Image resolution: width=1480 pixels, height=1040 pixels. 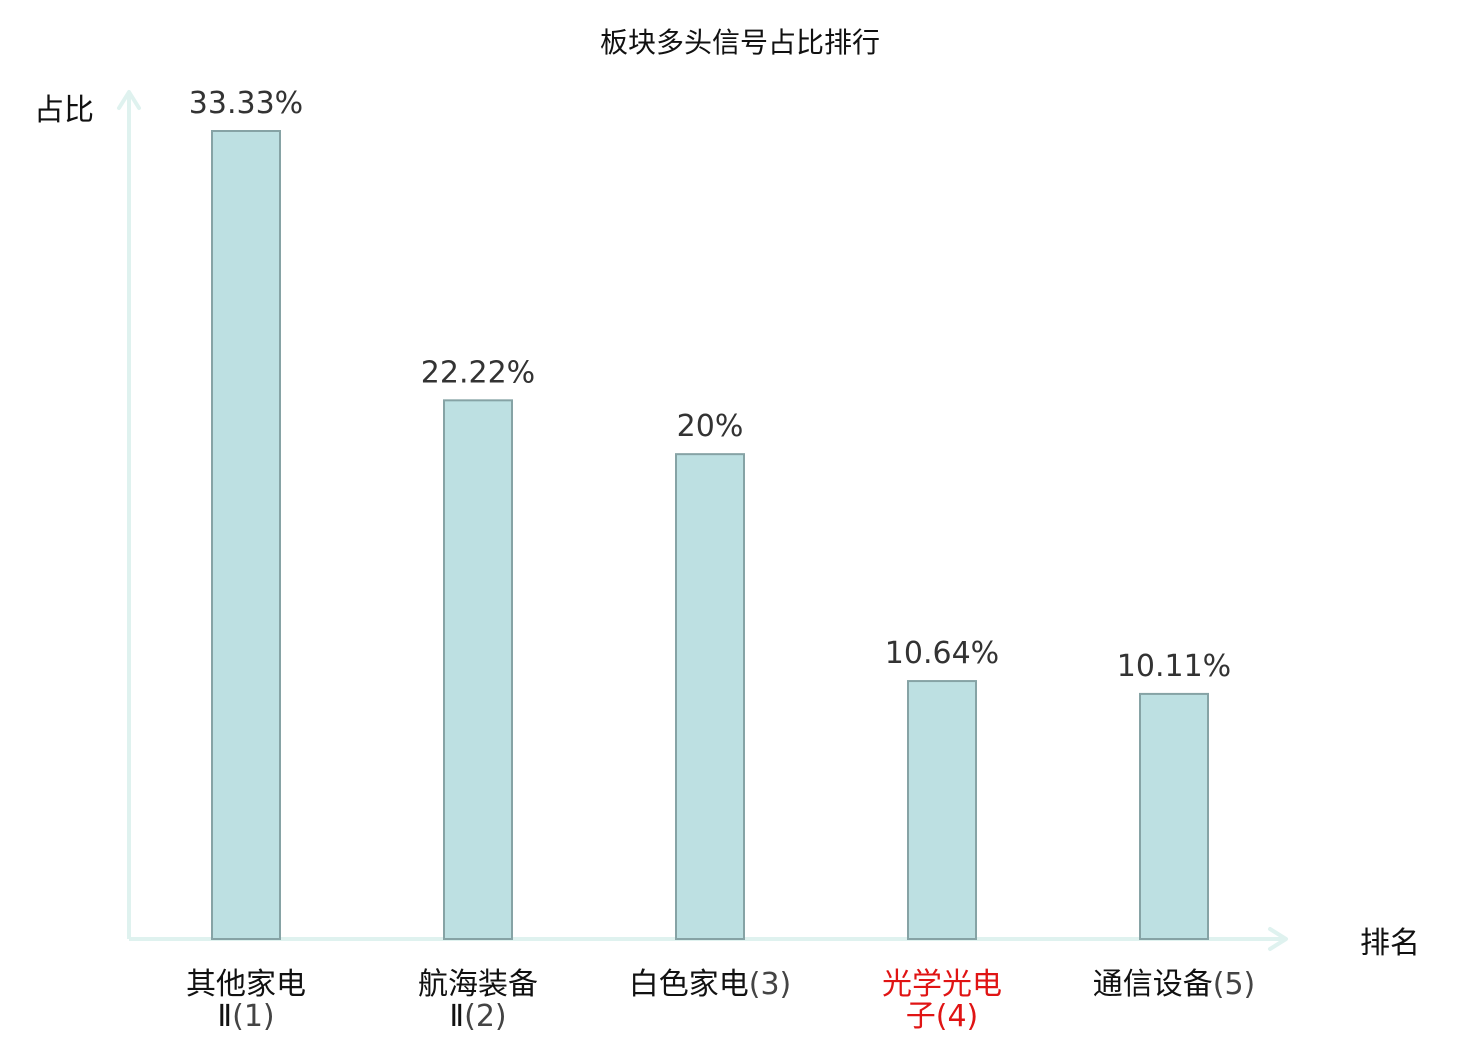 What do you see at coordinates (770, 984) in the screenshot?
I see `category-rank: (3)` at bounding box center [770, 984].